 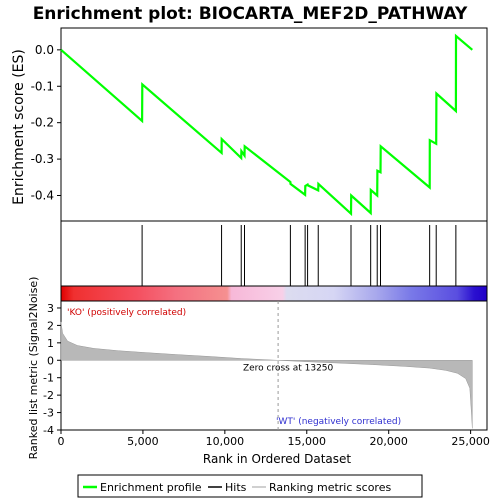 What do you see at coordinates (42, 123) in the screenshot?
I see `es-y-tick-label: -0.2` at bounding box center [42, 123].